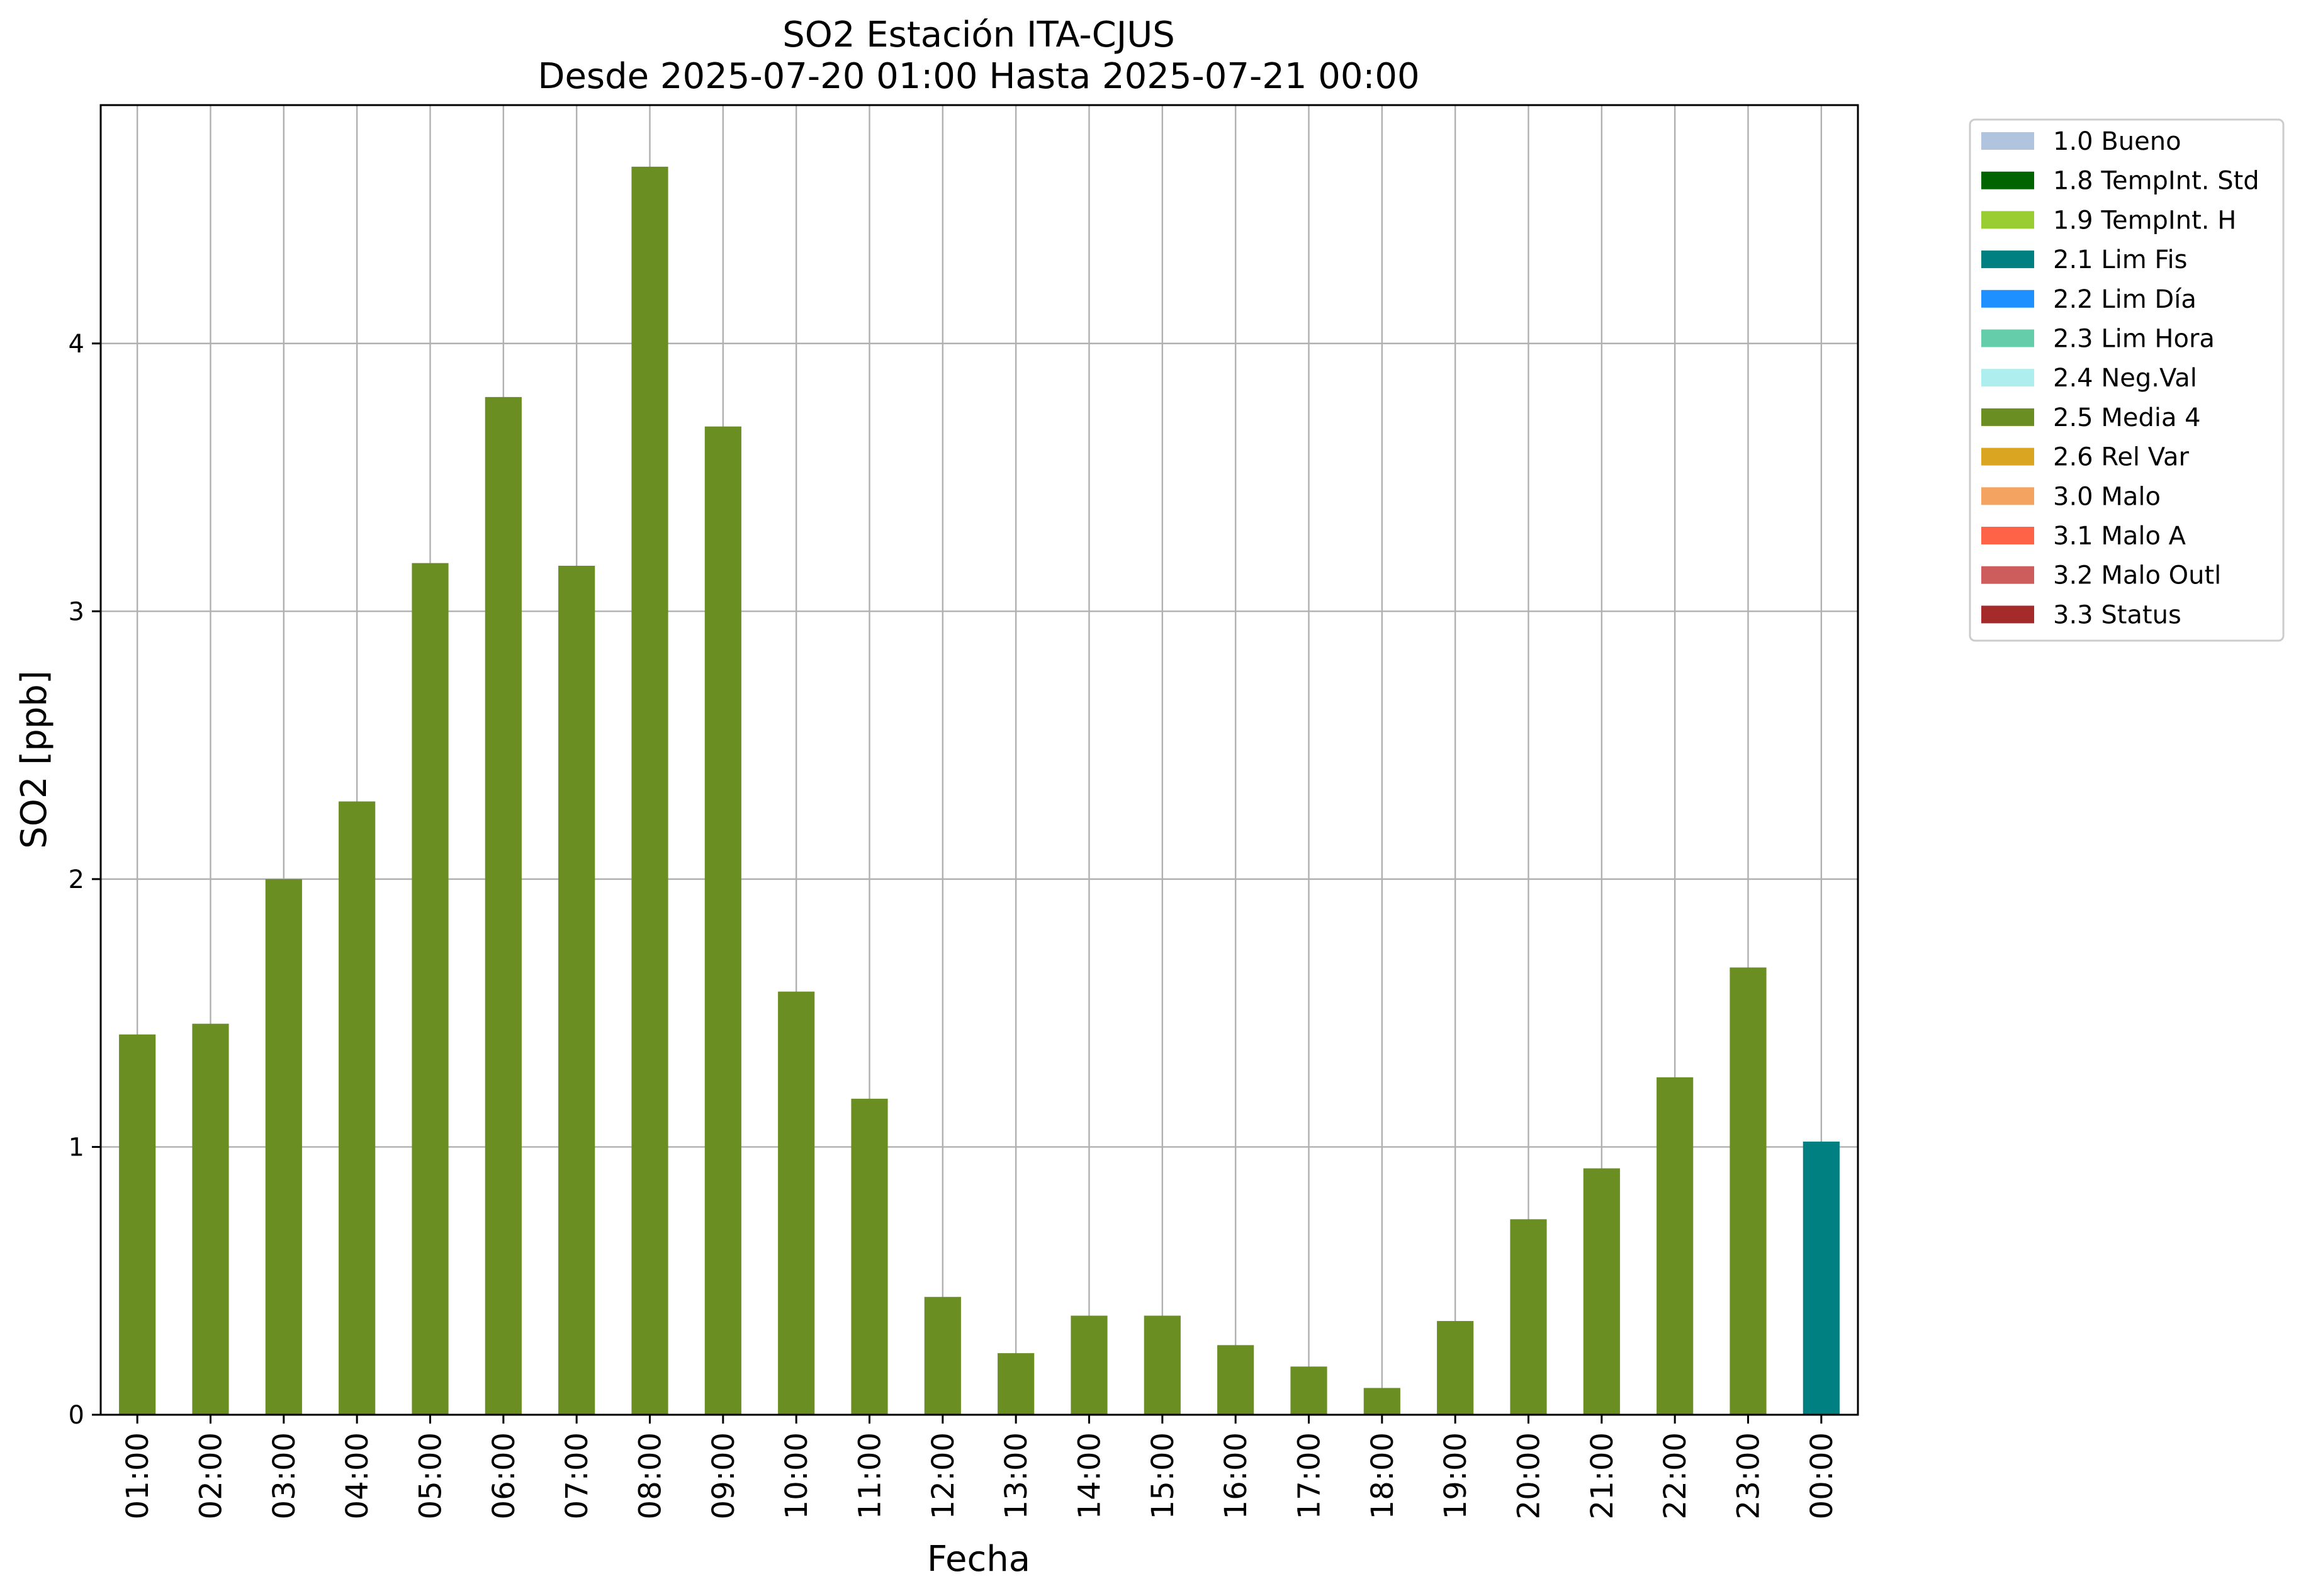 This screenshot has width=2301, height=1596. What do you see at coordinates (1530, 1475) in the screenshot?
I see `x-tick-label: 20:00` at bounding box center [1530, 1475].